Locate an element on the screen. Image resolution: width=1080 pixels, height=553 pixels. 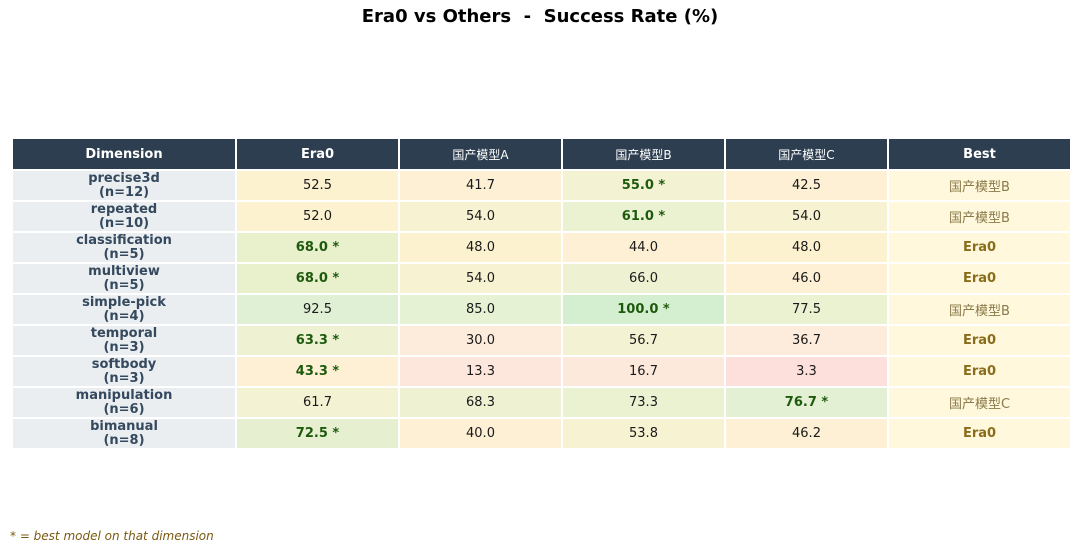
dimension-name: simple-pick is located at coordinates (124, 302).